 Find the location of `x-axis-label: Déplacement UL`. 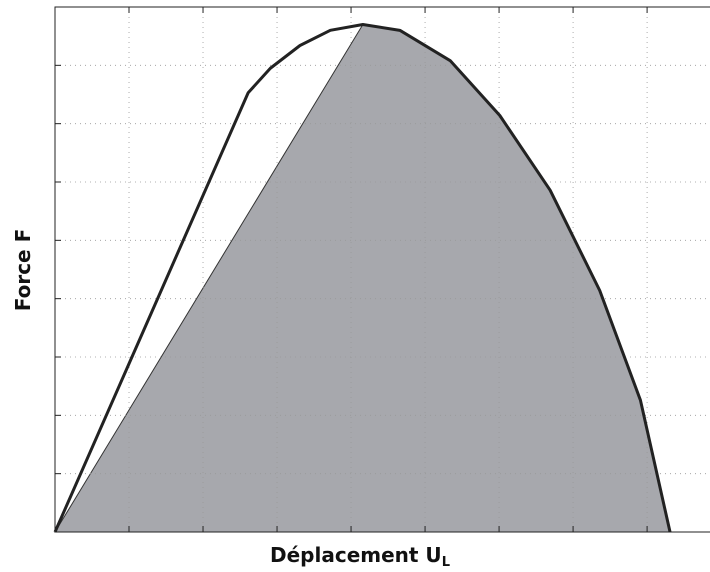

x-axis-label: Déplacement UL is located at coordinates (360, 556).